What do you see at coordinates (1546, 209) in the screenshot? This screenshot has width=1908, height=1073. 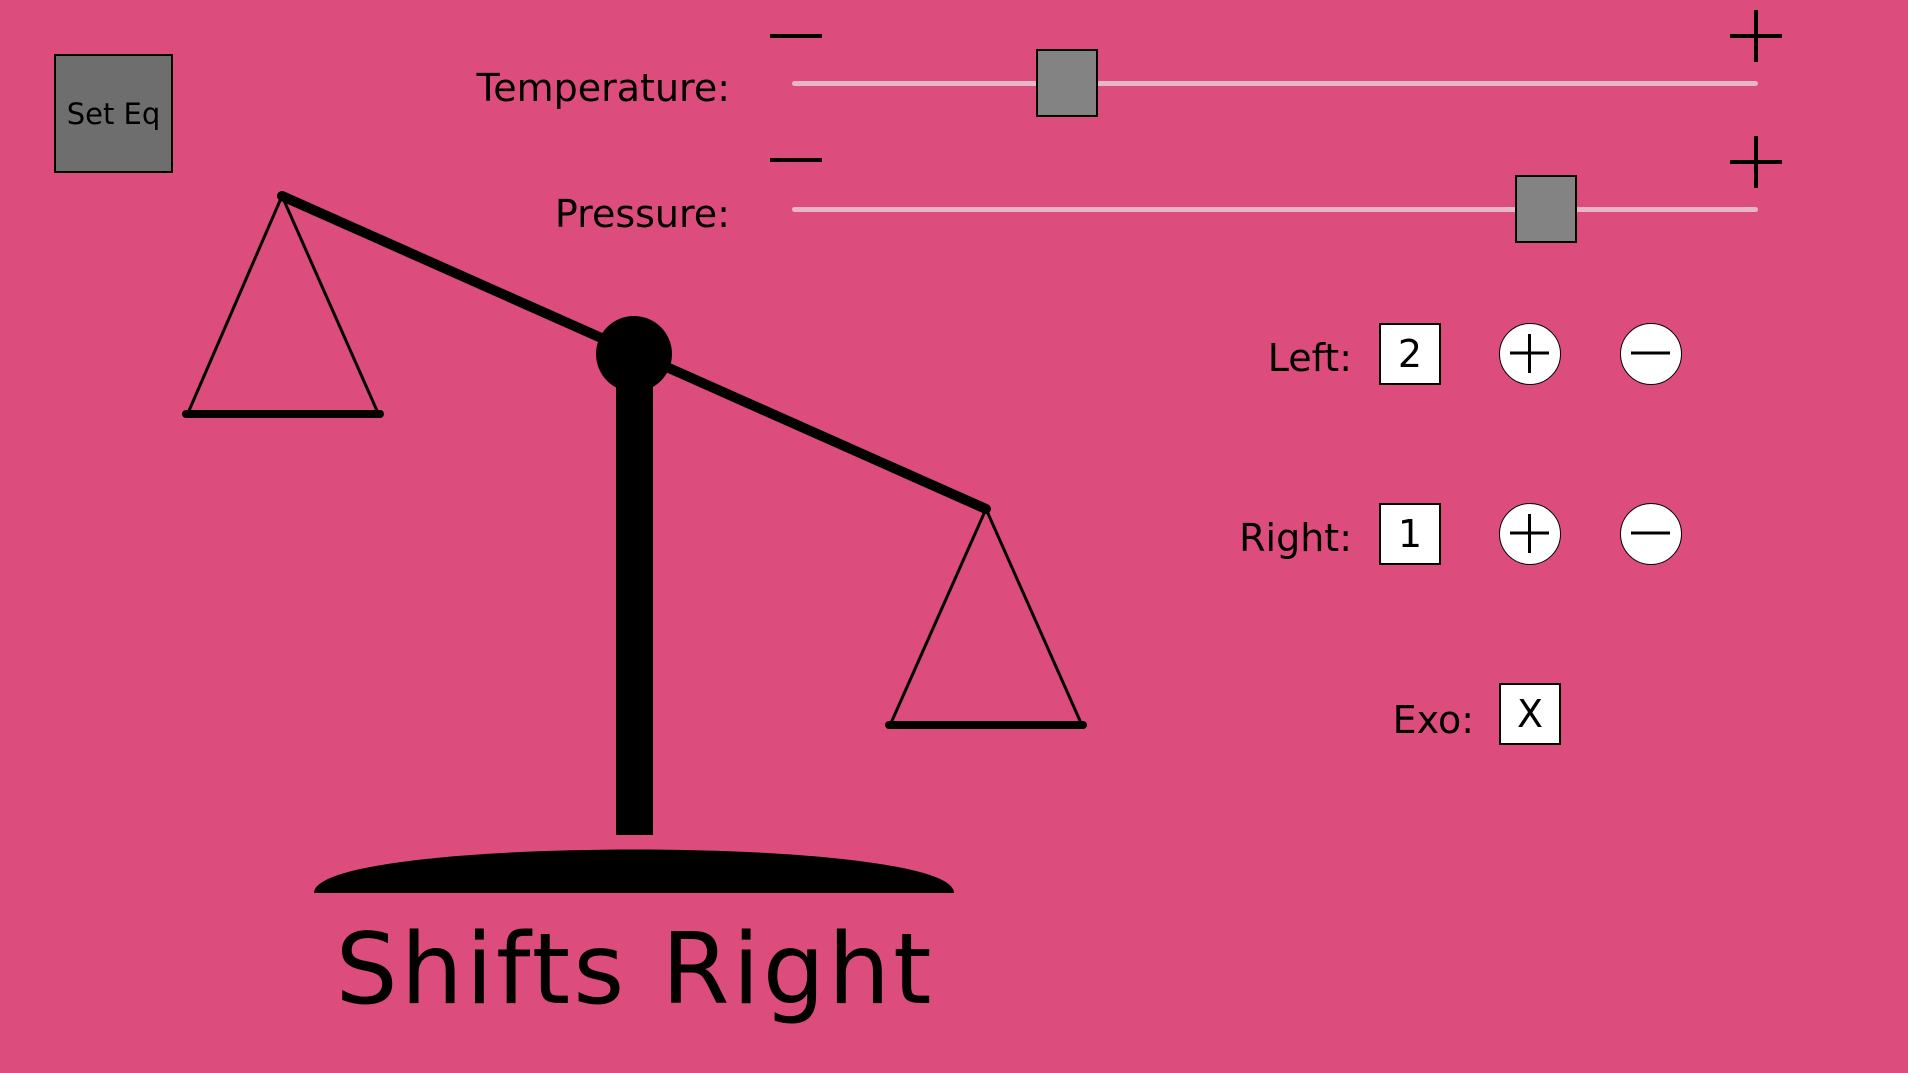 I see `pressure-slider-thumb` at bounding box center [1546, 209].